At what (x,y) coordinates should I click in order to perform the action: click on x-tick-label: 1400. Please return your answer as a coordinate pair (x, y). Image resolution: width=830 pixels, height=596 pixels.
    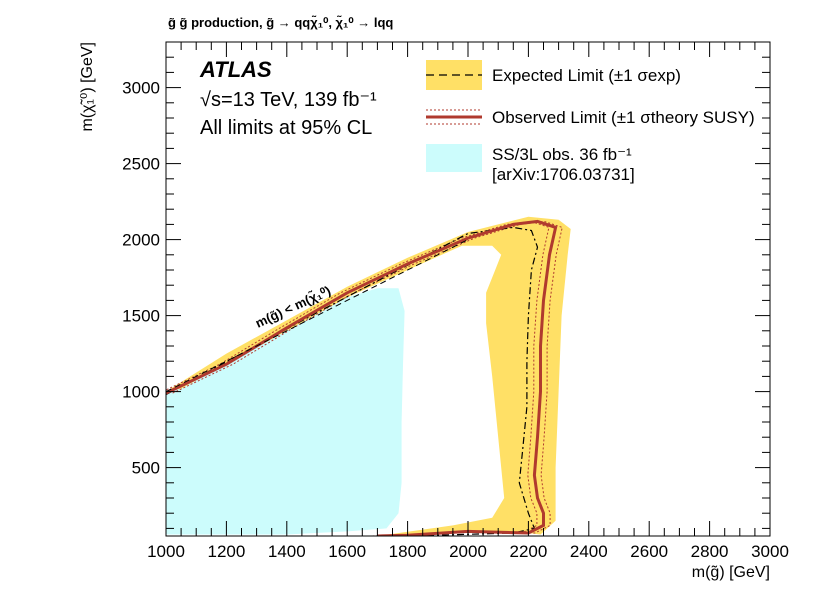
    Looking at the image, I should click on (287, 551).